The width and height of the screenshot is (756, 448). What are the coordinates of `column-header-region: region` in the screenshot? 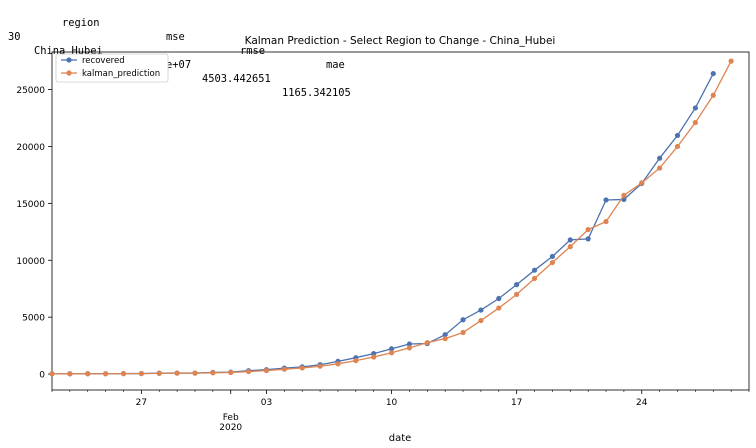 It's located at (81, 23).